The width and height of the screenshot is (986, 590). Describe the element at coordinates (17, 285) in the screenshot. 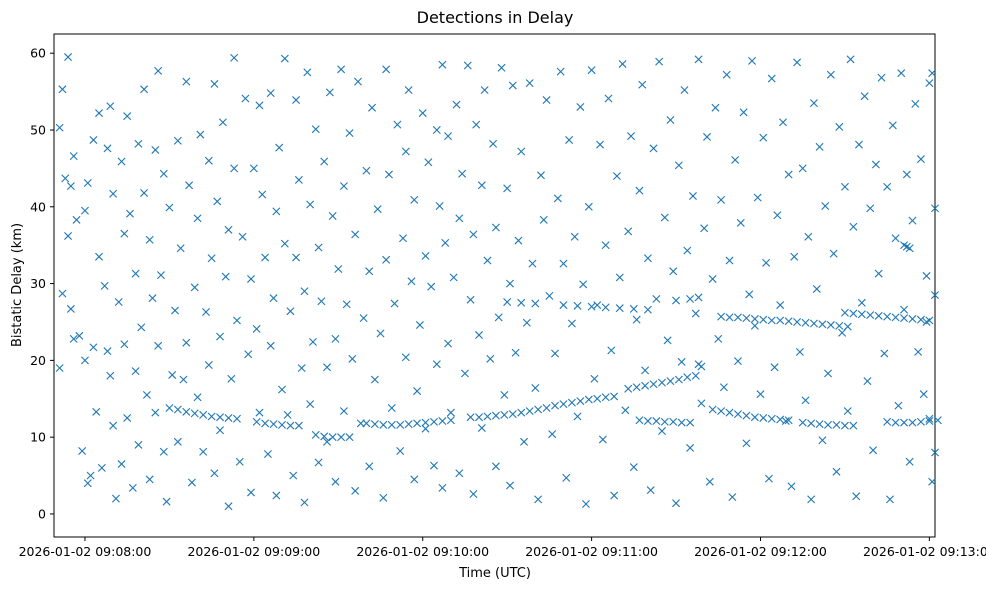

I see `y-axis-label: Bistatic Delay (km)` at that location.